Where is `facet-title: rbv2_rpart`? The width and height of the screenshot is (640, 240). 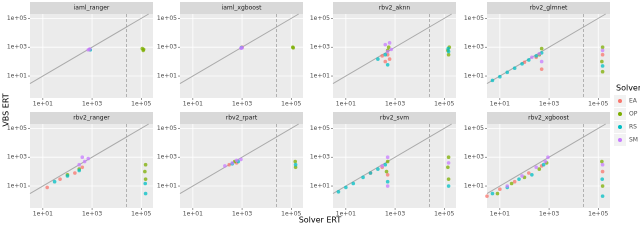 facet-title: rbv2_rpart is located at coordinates (242, 118).